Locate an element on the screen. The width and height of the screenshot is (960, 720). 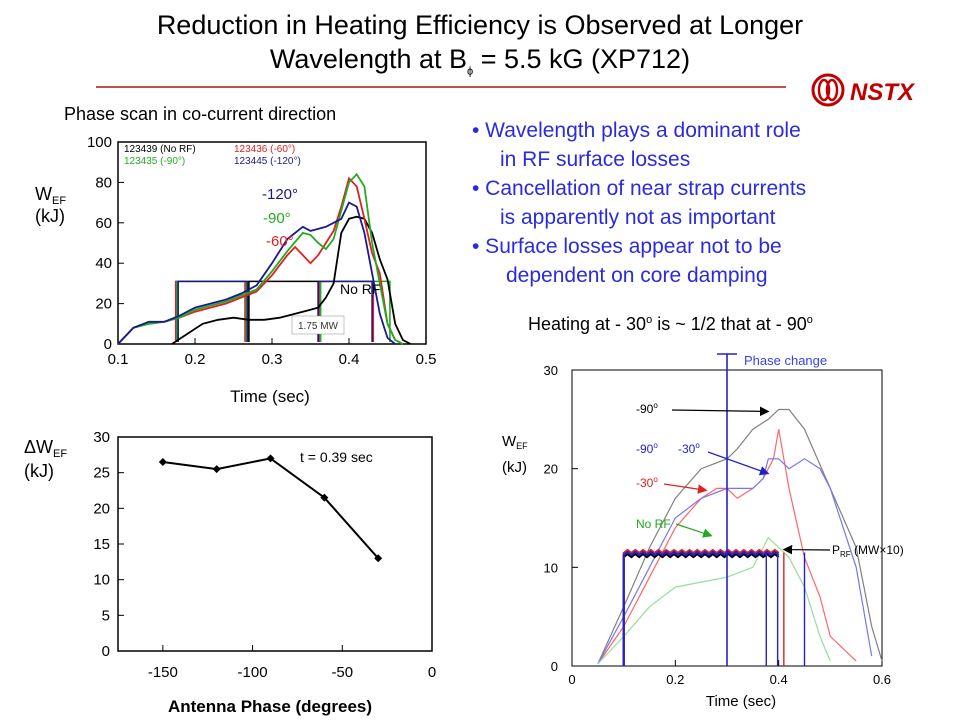
c3-arrow-90b is located at coordinates (738, 463).